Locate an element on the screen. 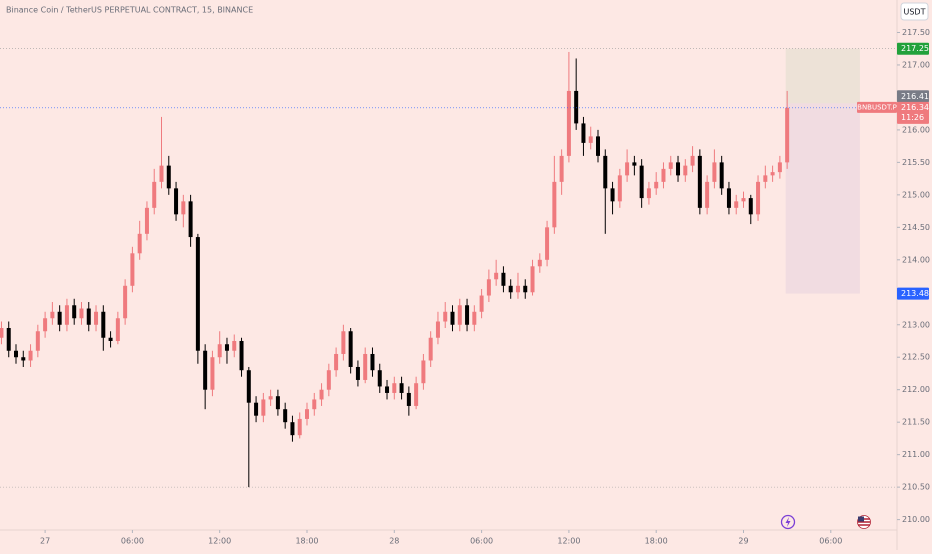 This screenshot has height=554, width=932. y-tick-label: 210.00 is located at coordinates (916, 519).